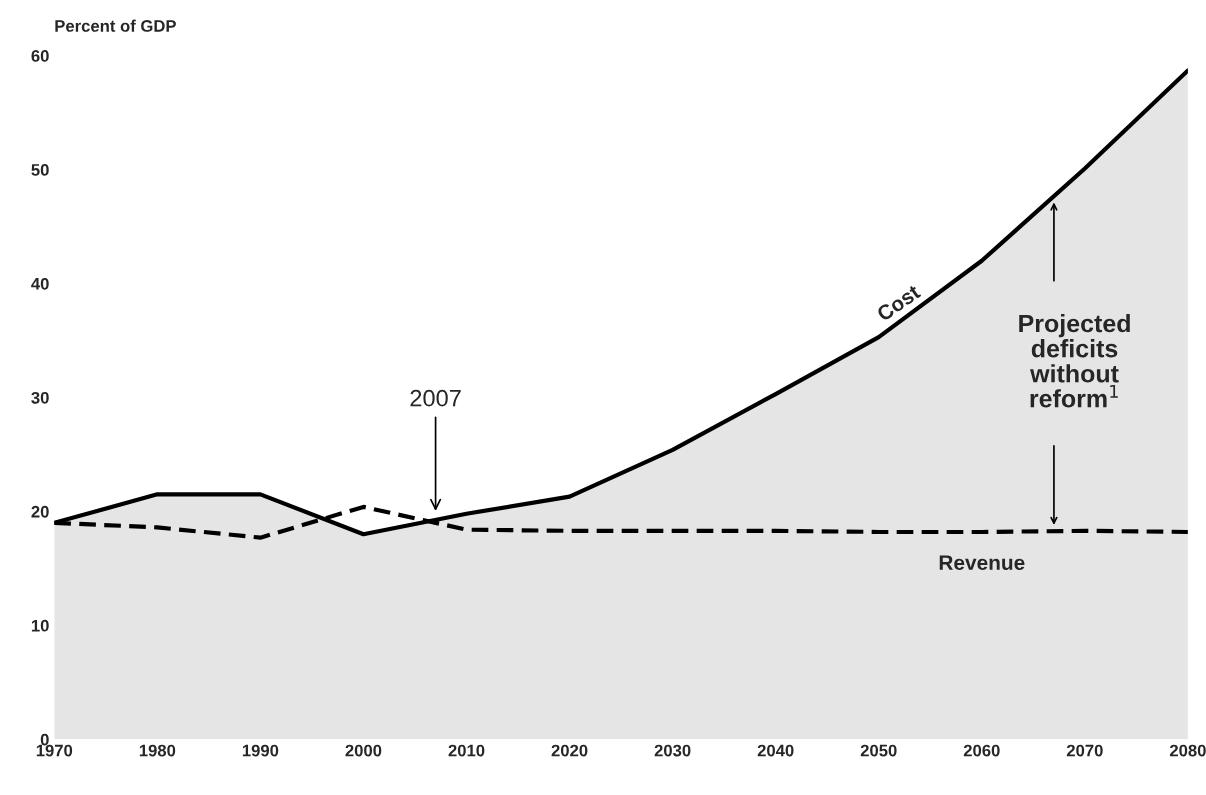 This screenshot has height=795, width=1206. I want to click on x-tick-label: 2040, so click(775, 750).